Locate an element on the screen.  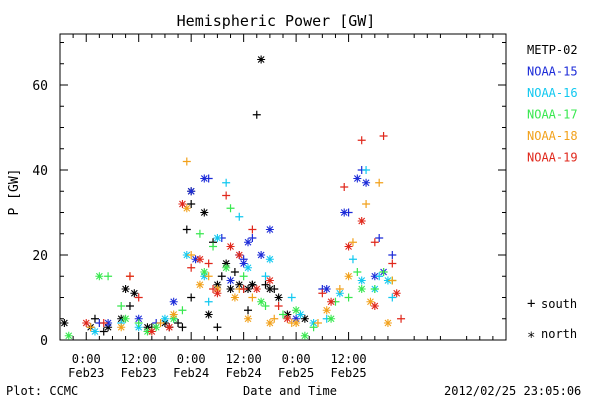
legend-symbol-north: * is located at coordinates (531, 338).